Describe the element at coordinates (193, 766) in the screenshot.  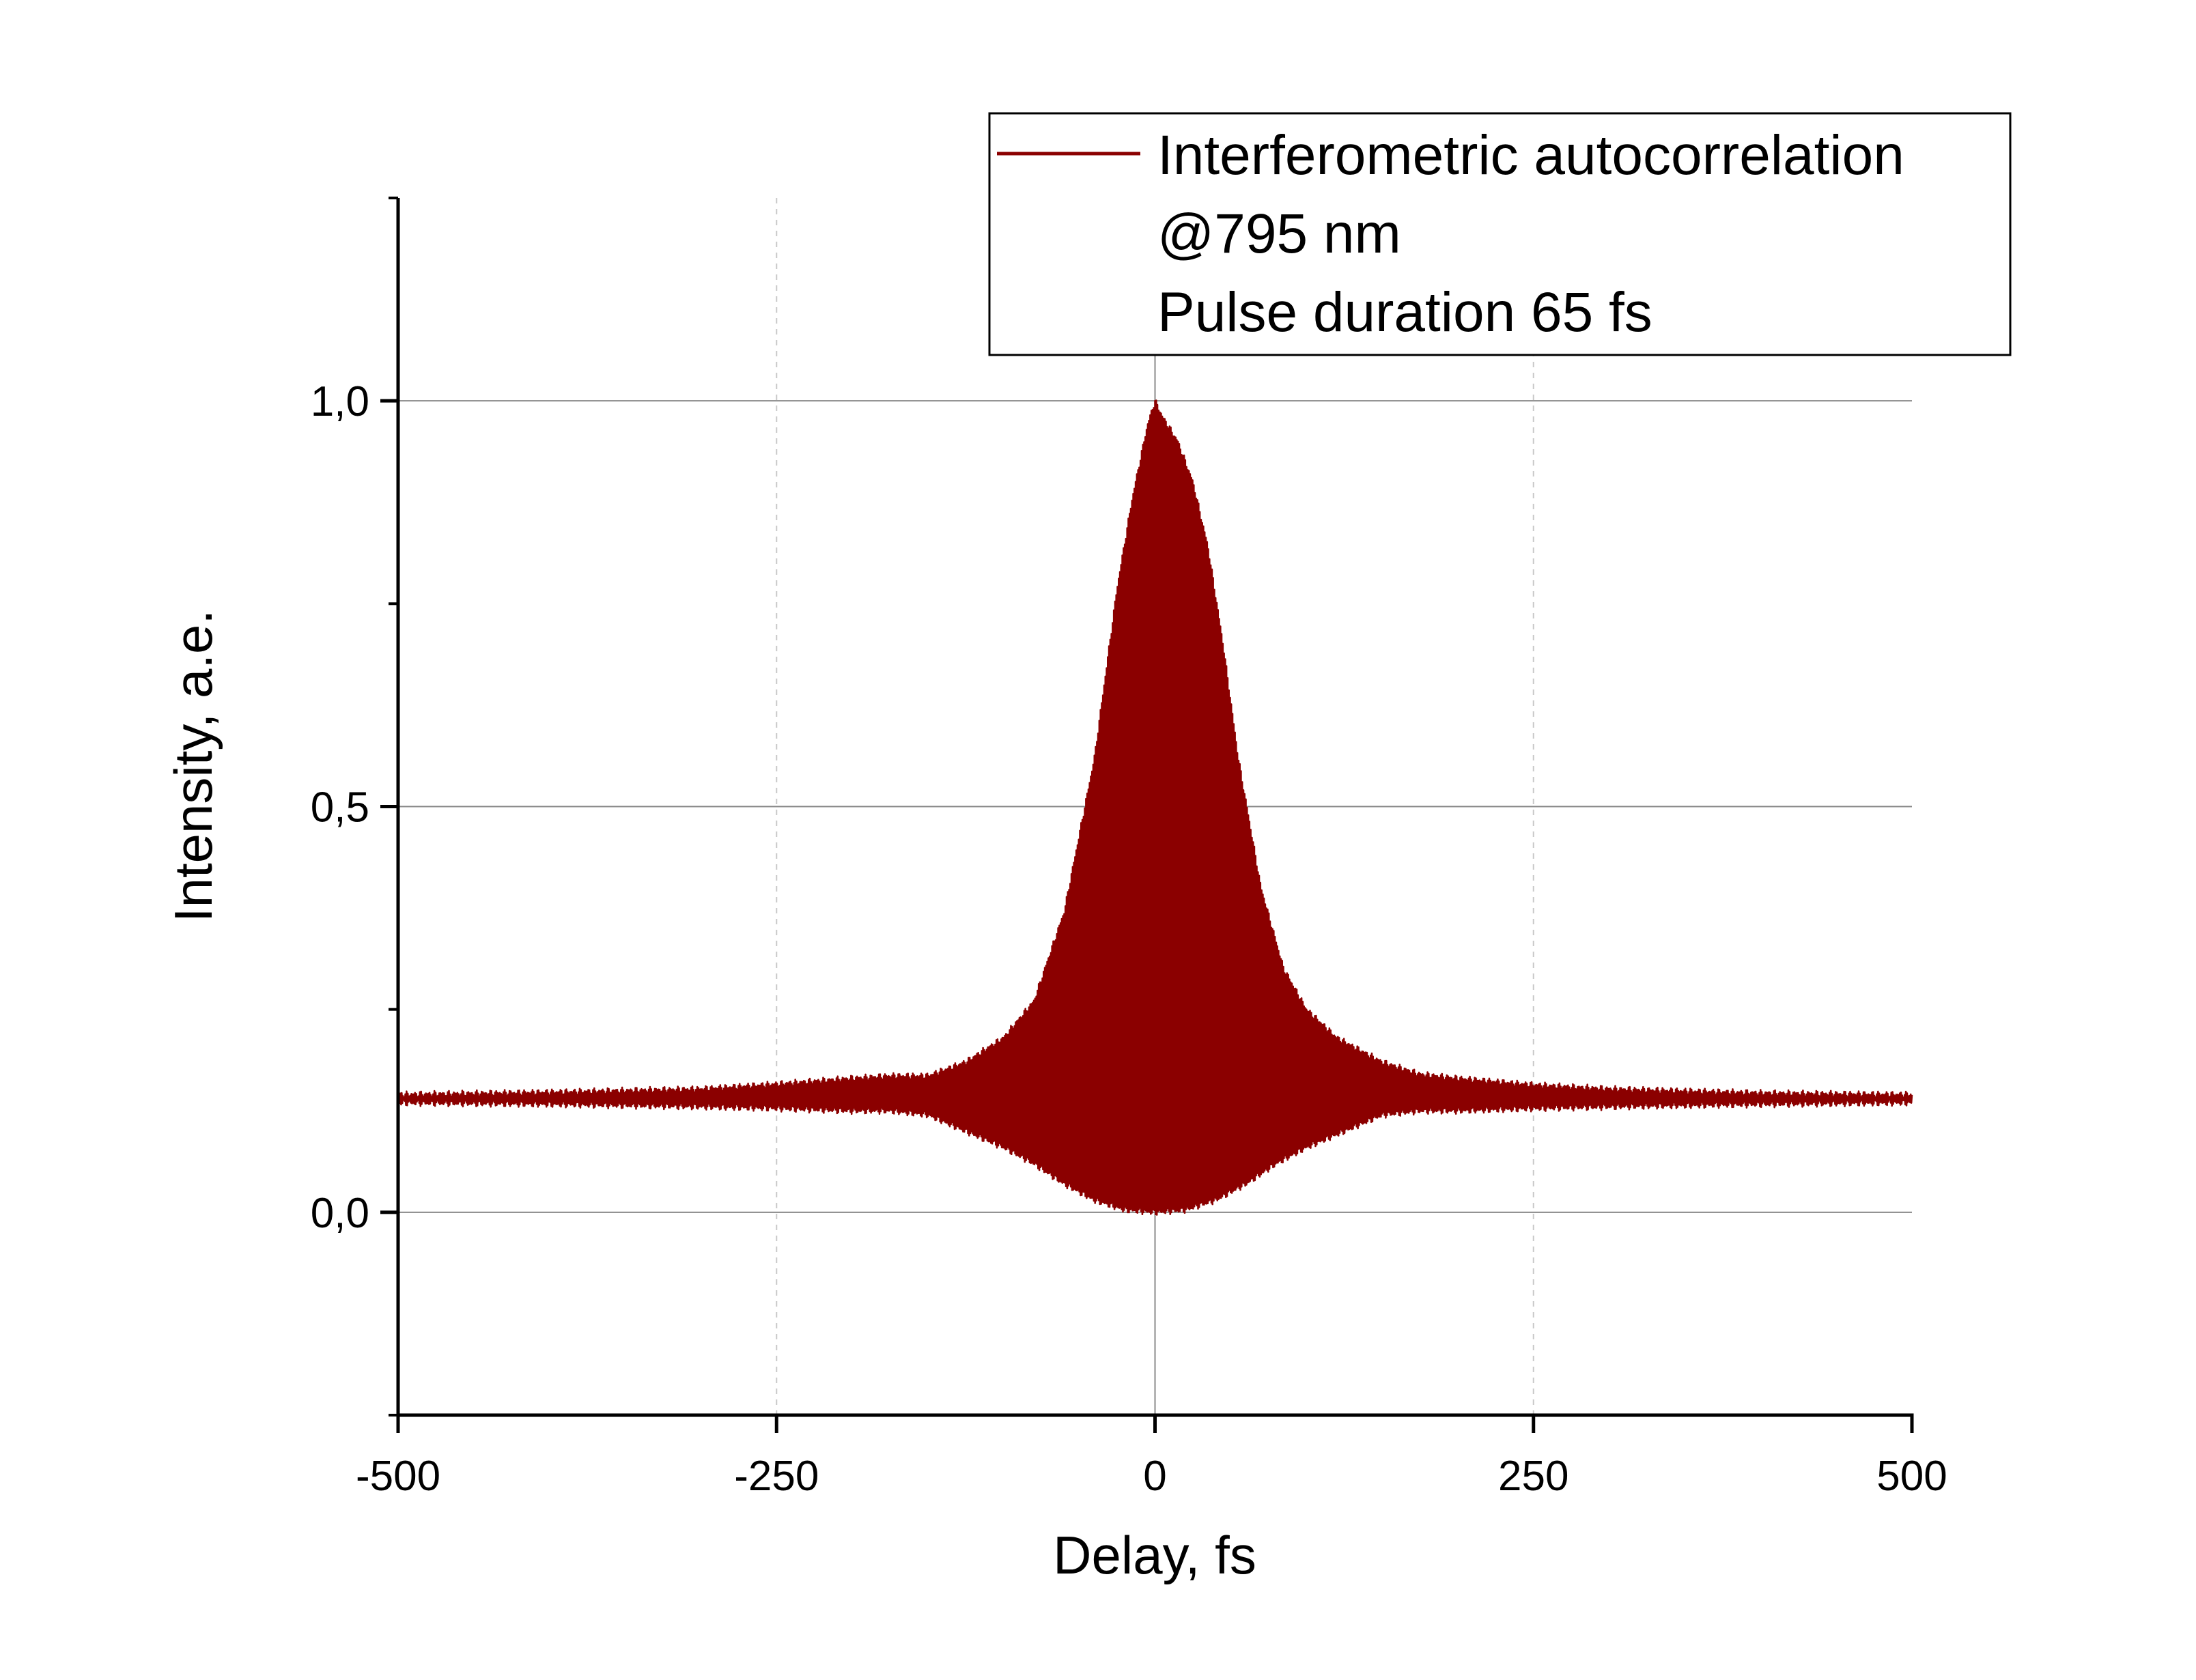
I see `y-axis-title: Intensity, a.e.` at that location.